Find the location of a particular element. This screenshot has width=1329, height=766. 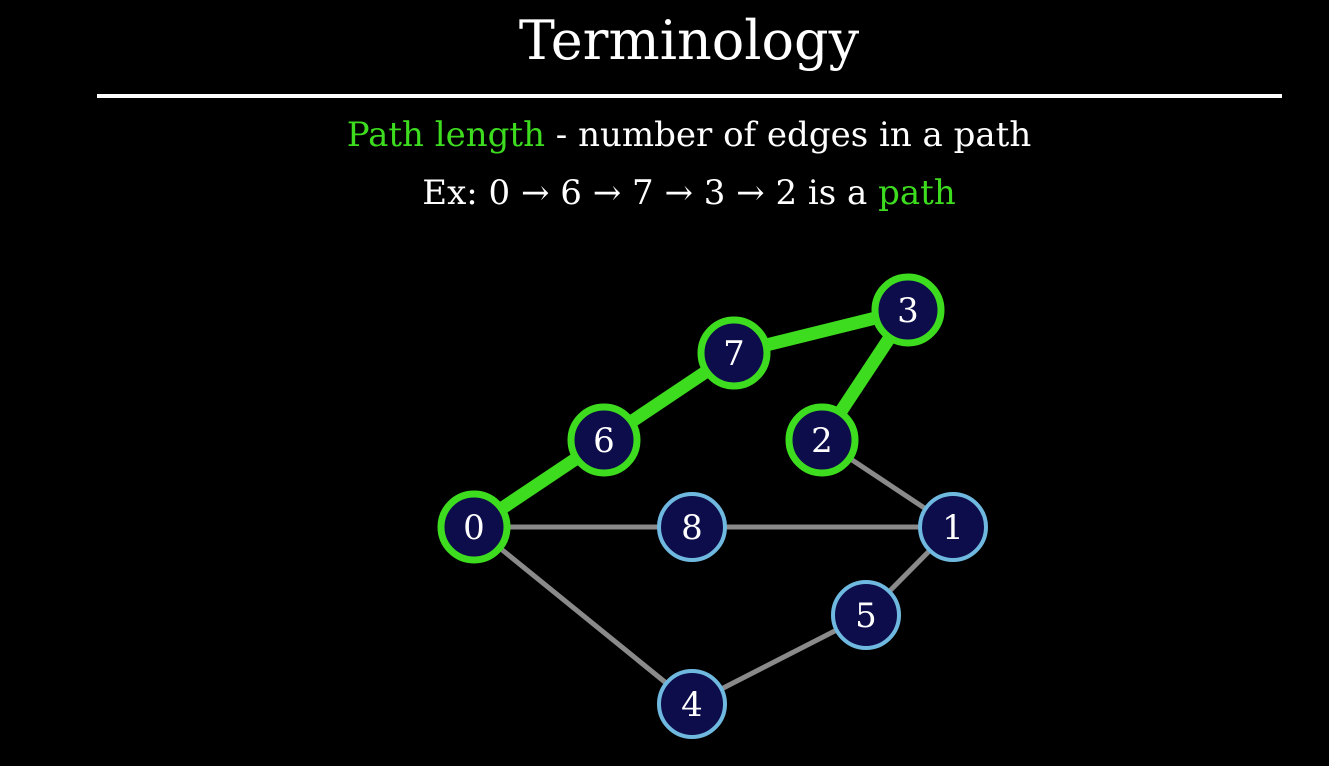

node-label-5: 5 is located at coordinates (866, 616).